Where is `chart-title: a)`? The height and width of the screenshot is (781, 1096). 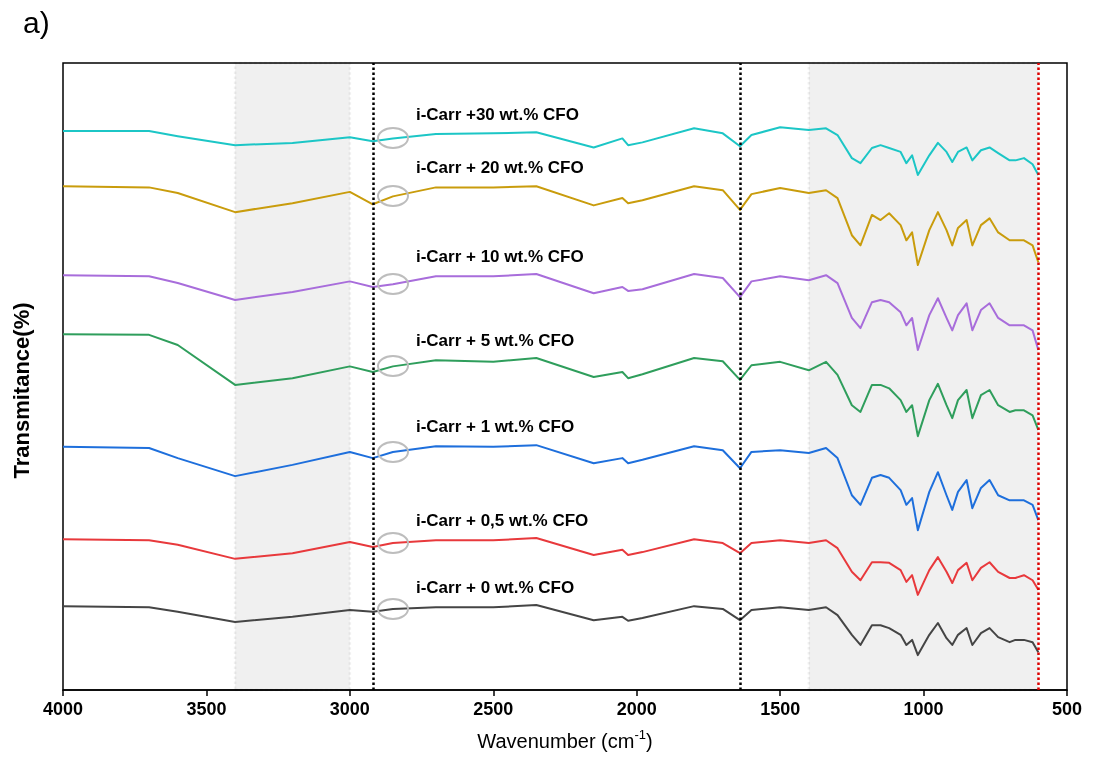
chart-title: a) is located at coordinates (36, 22).